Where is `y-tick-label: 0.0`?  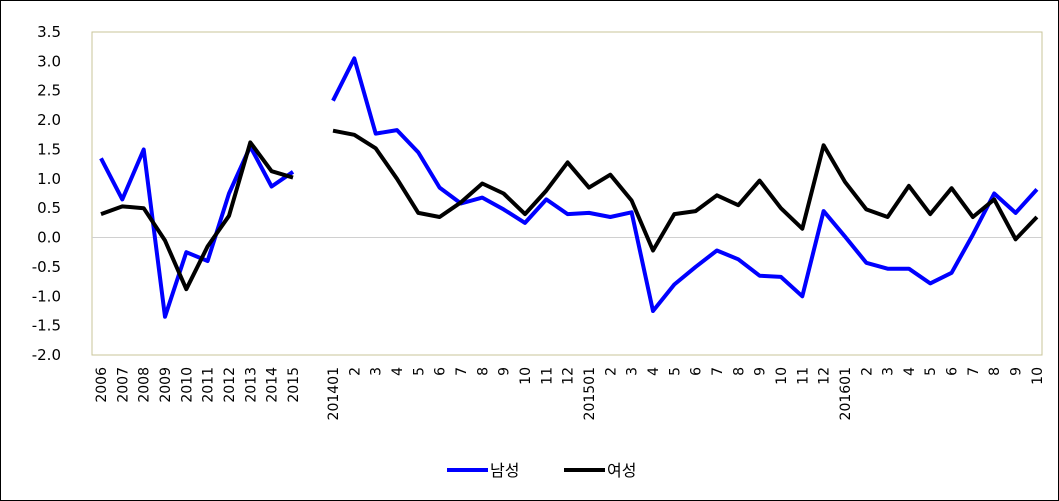
y-tick-label: 0.0 is located at coordinates (49, 238).